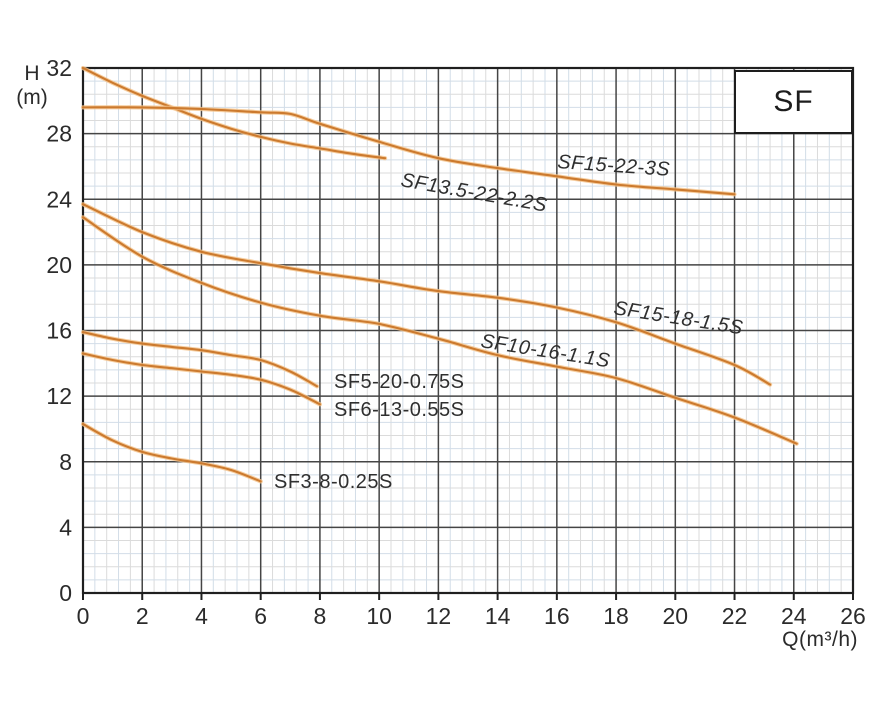 The width and height of the screenshot is (892, 707). What do you see at coordinates (32, 73) in the screenshot?
I see `y-axis-title-symbol: H` at bounding box center [32, 73].